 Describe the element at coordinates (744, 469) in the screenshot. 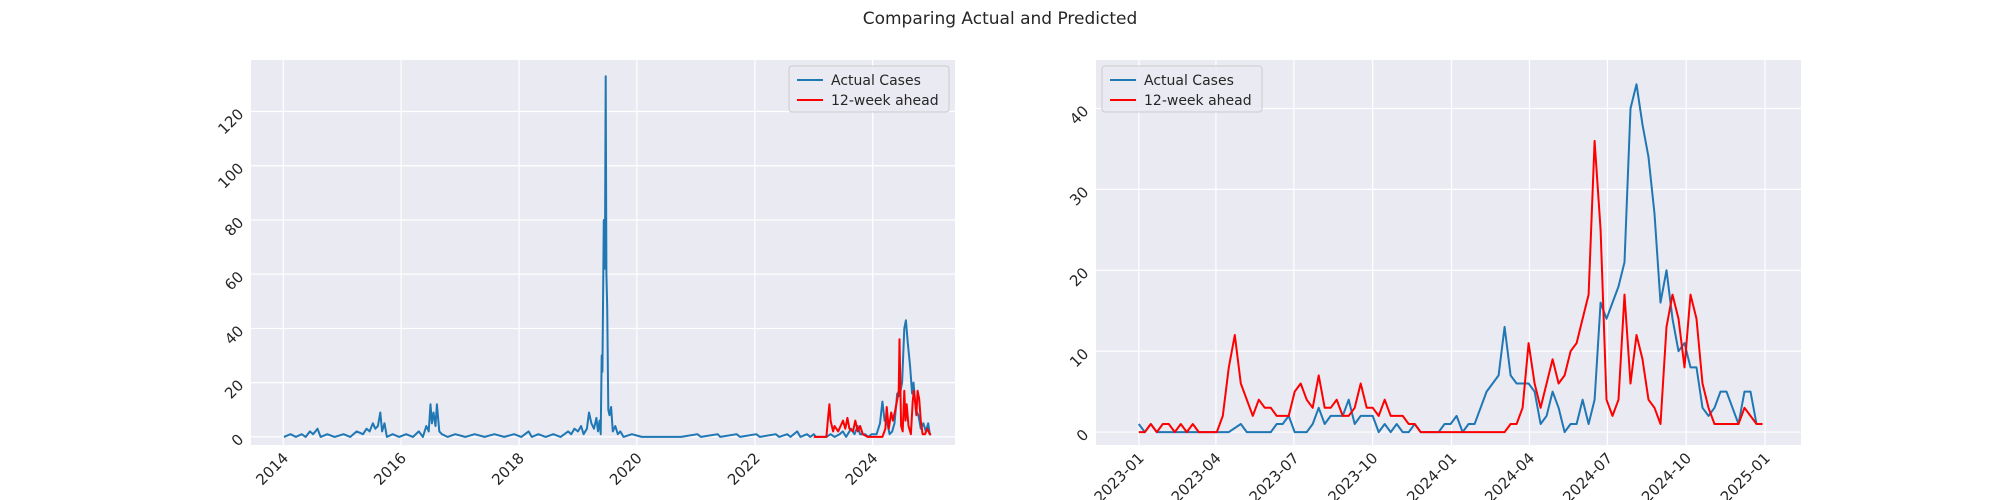

I see `x-tick-label: 2022` at that location.